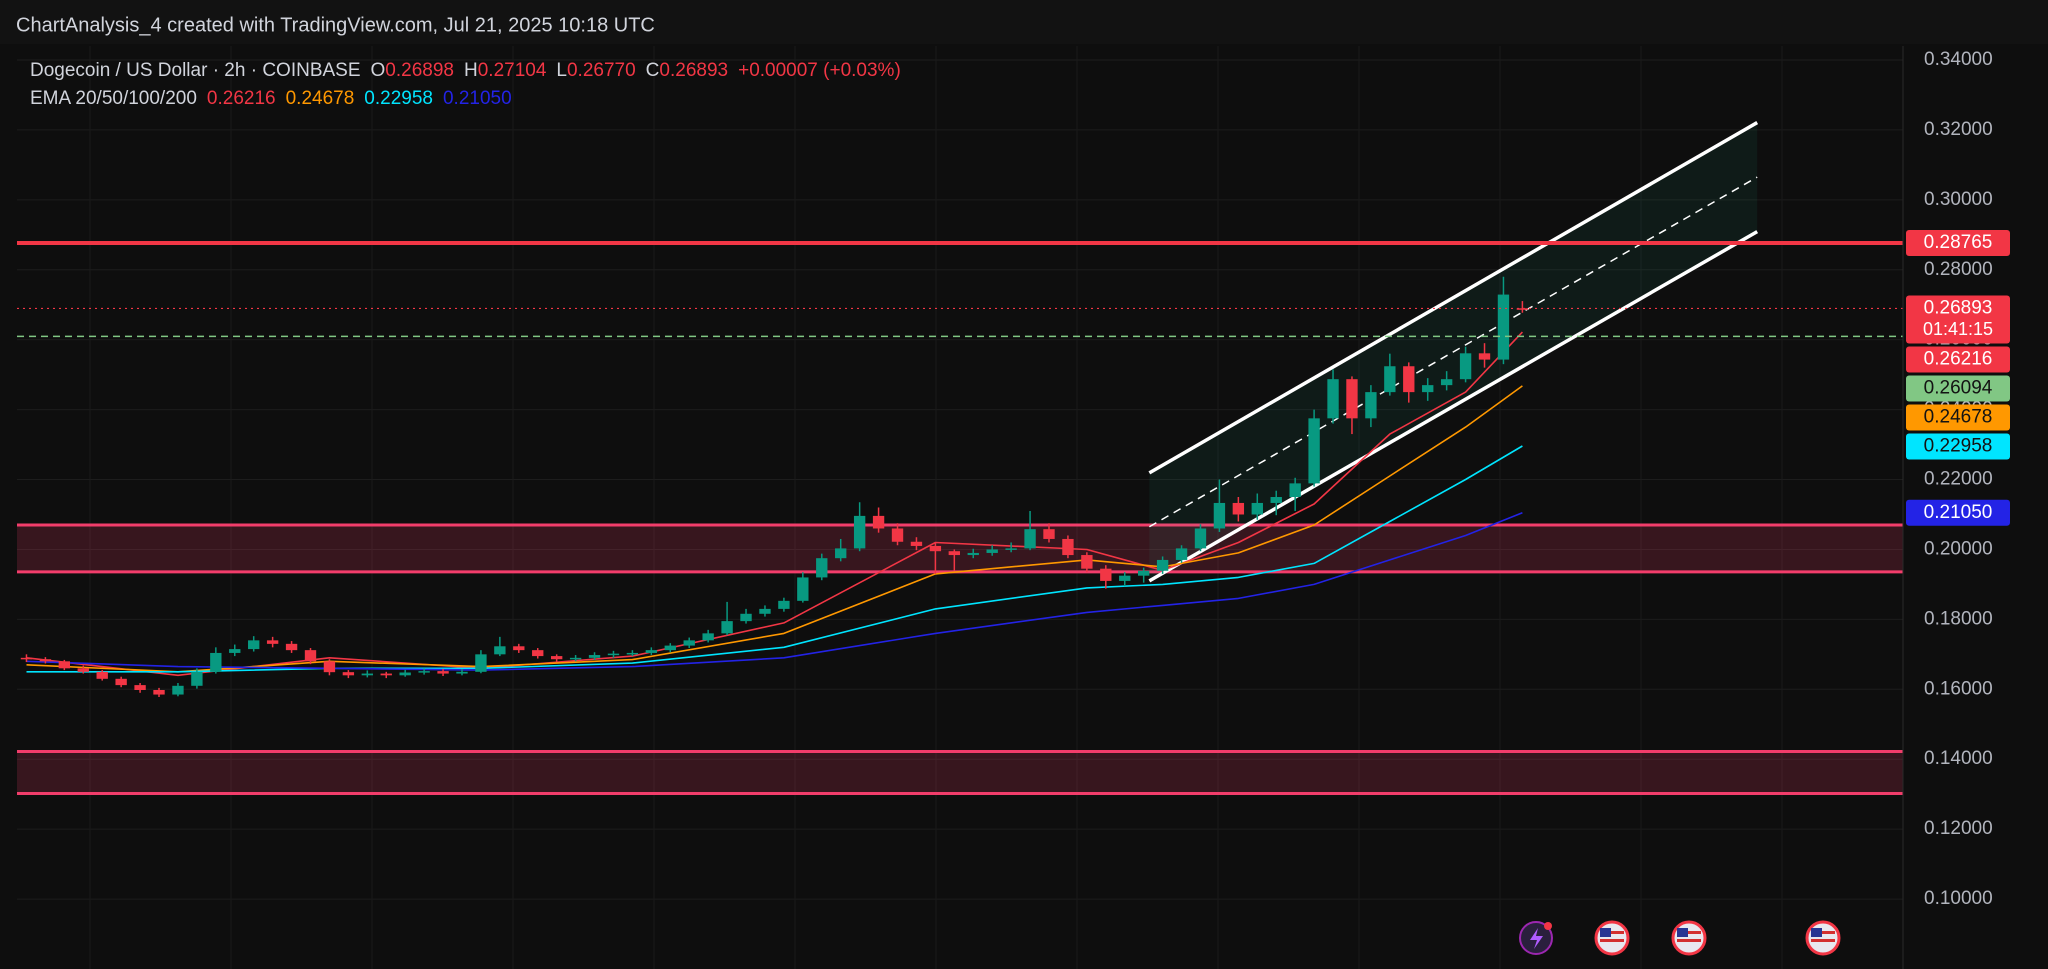 The width and height of the screenshot is (2048, 969). I want to click on y-tick-label: 0.18000, so click(1958, 618).